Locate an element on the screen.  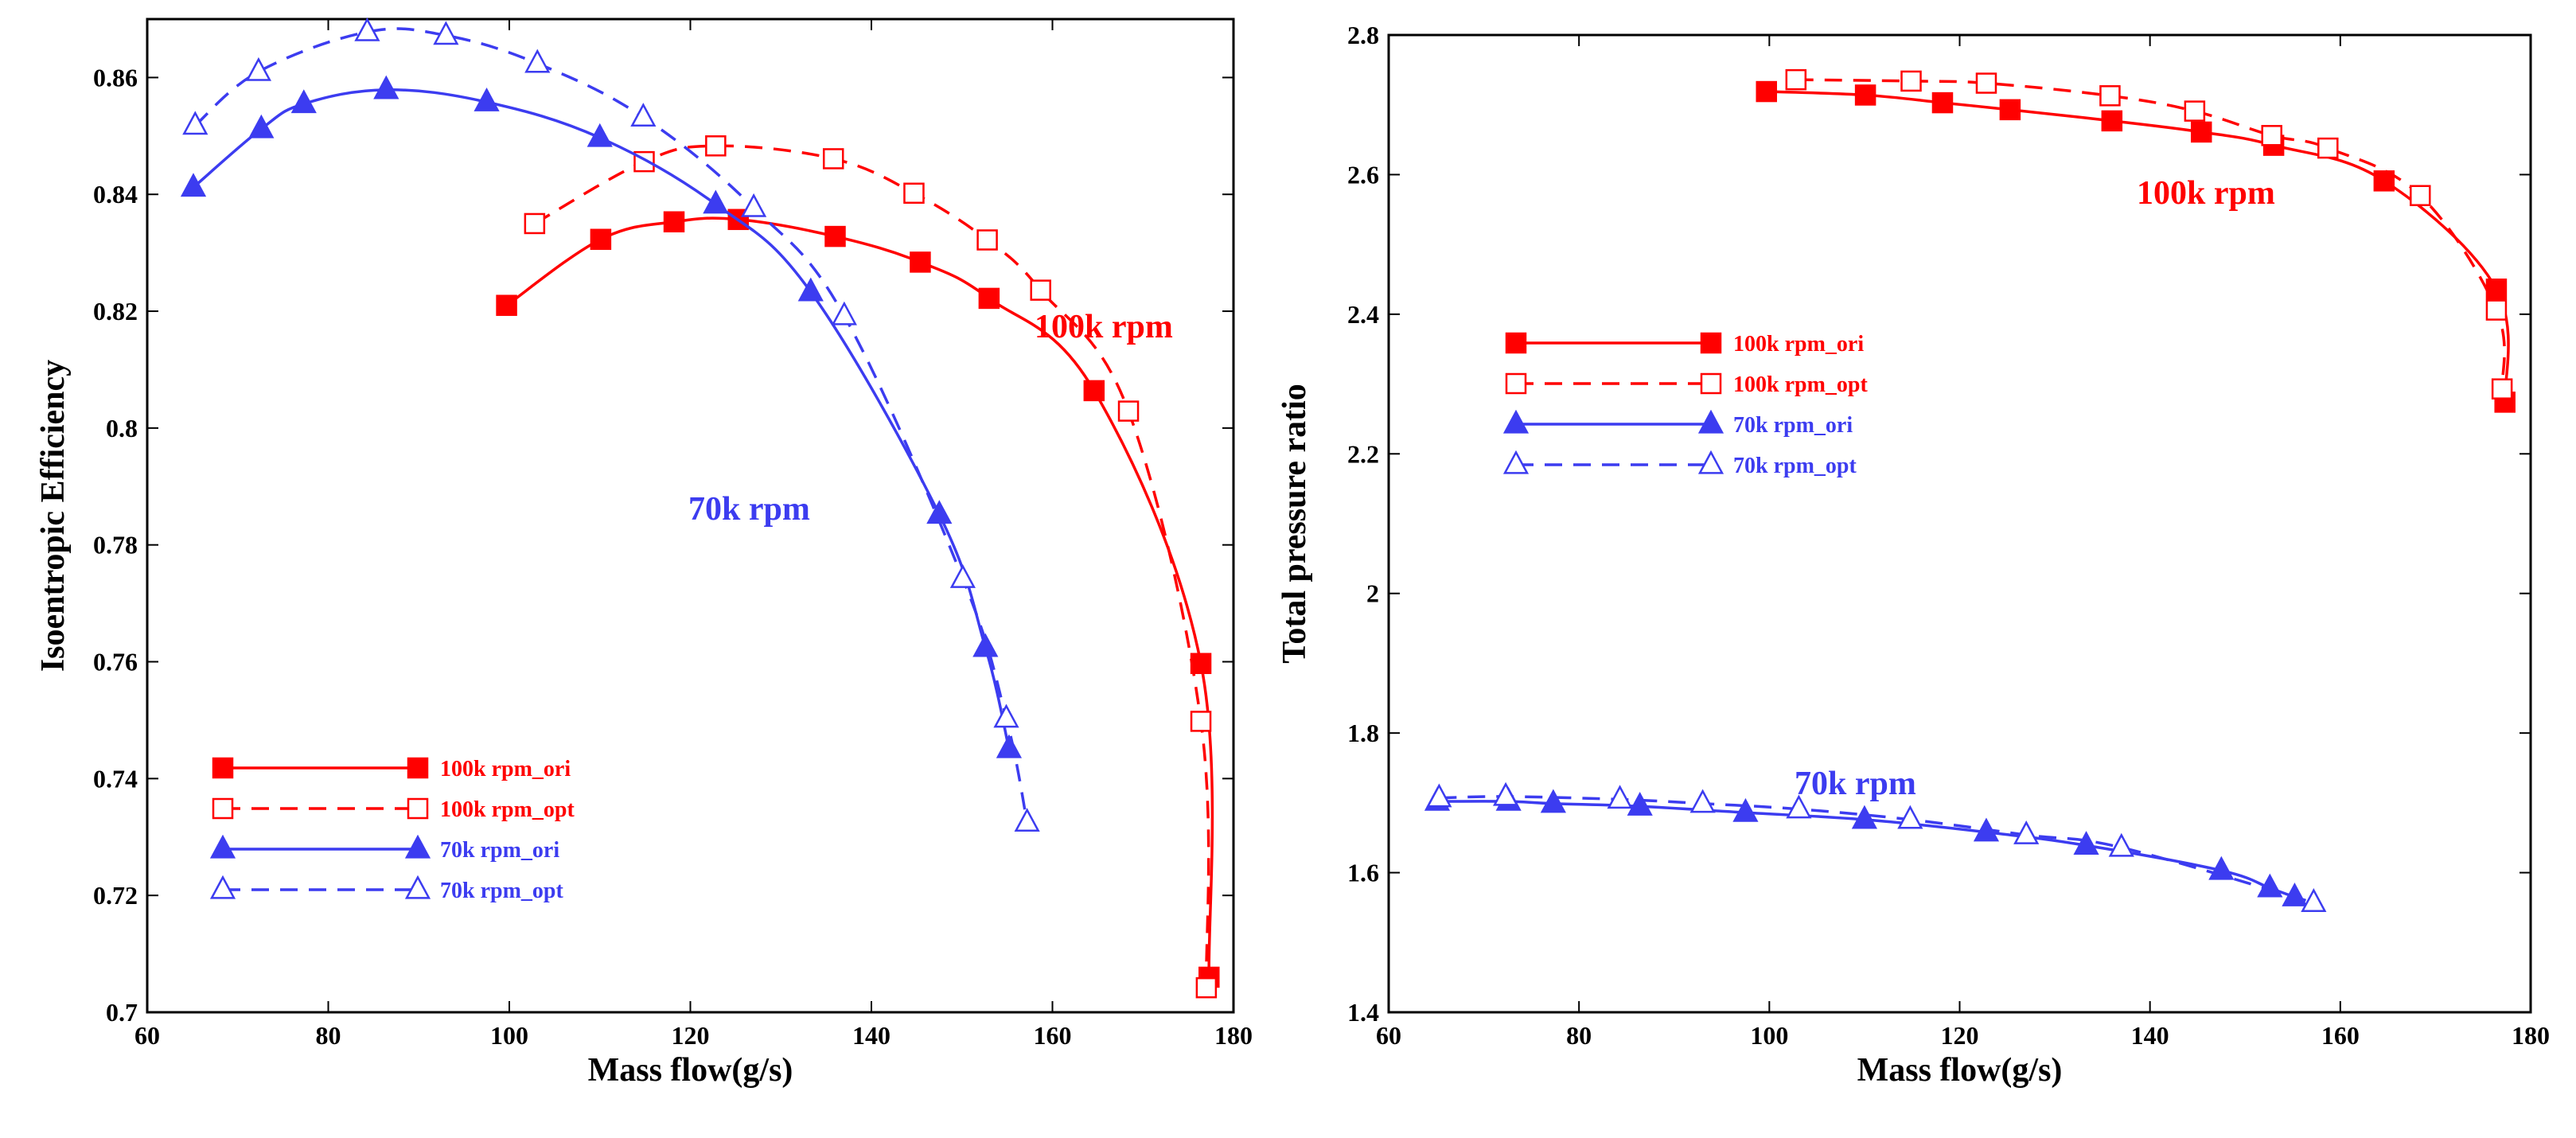
y-tick-label: 0.74 is located at coordinates (115, 778).